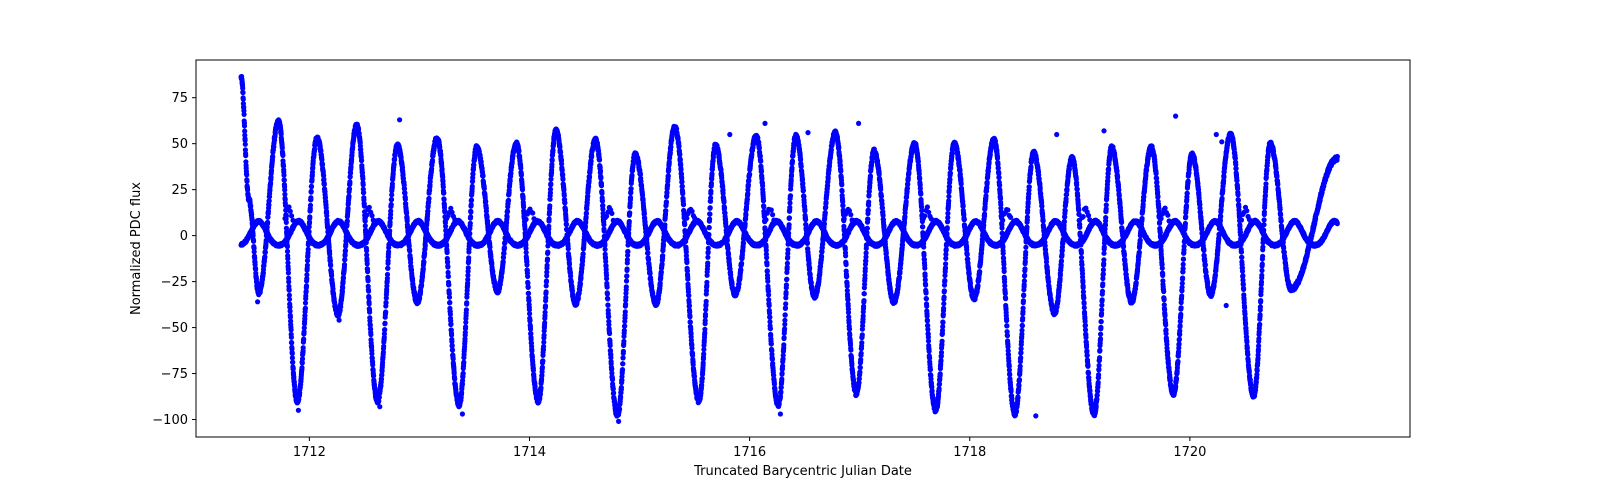 The height and width of the screenshot is (500, 1600). I want to click on x-axis-label: Truncated Barycentric Julian Date, so click(802, 471).